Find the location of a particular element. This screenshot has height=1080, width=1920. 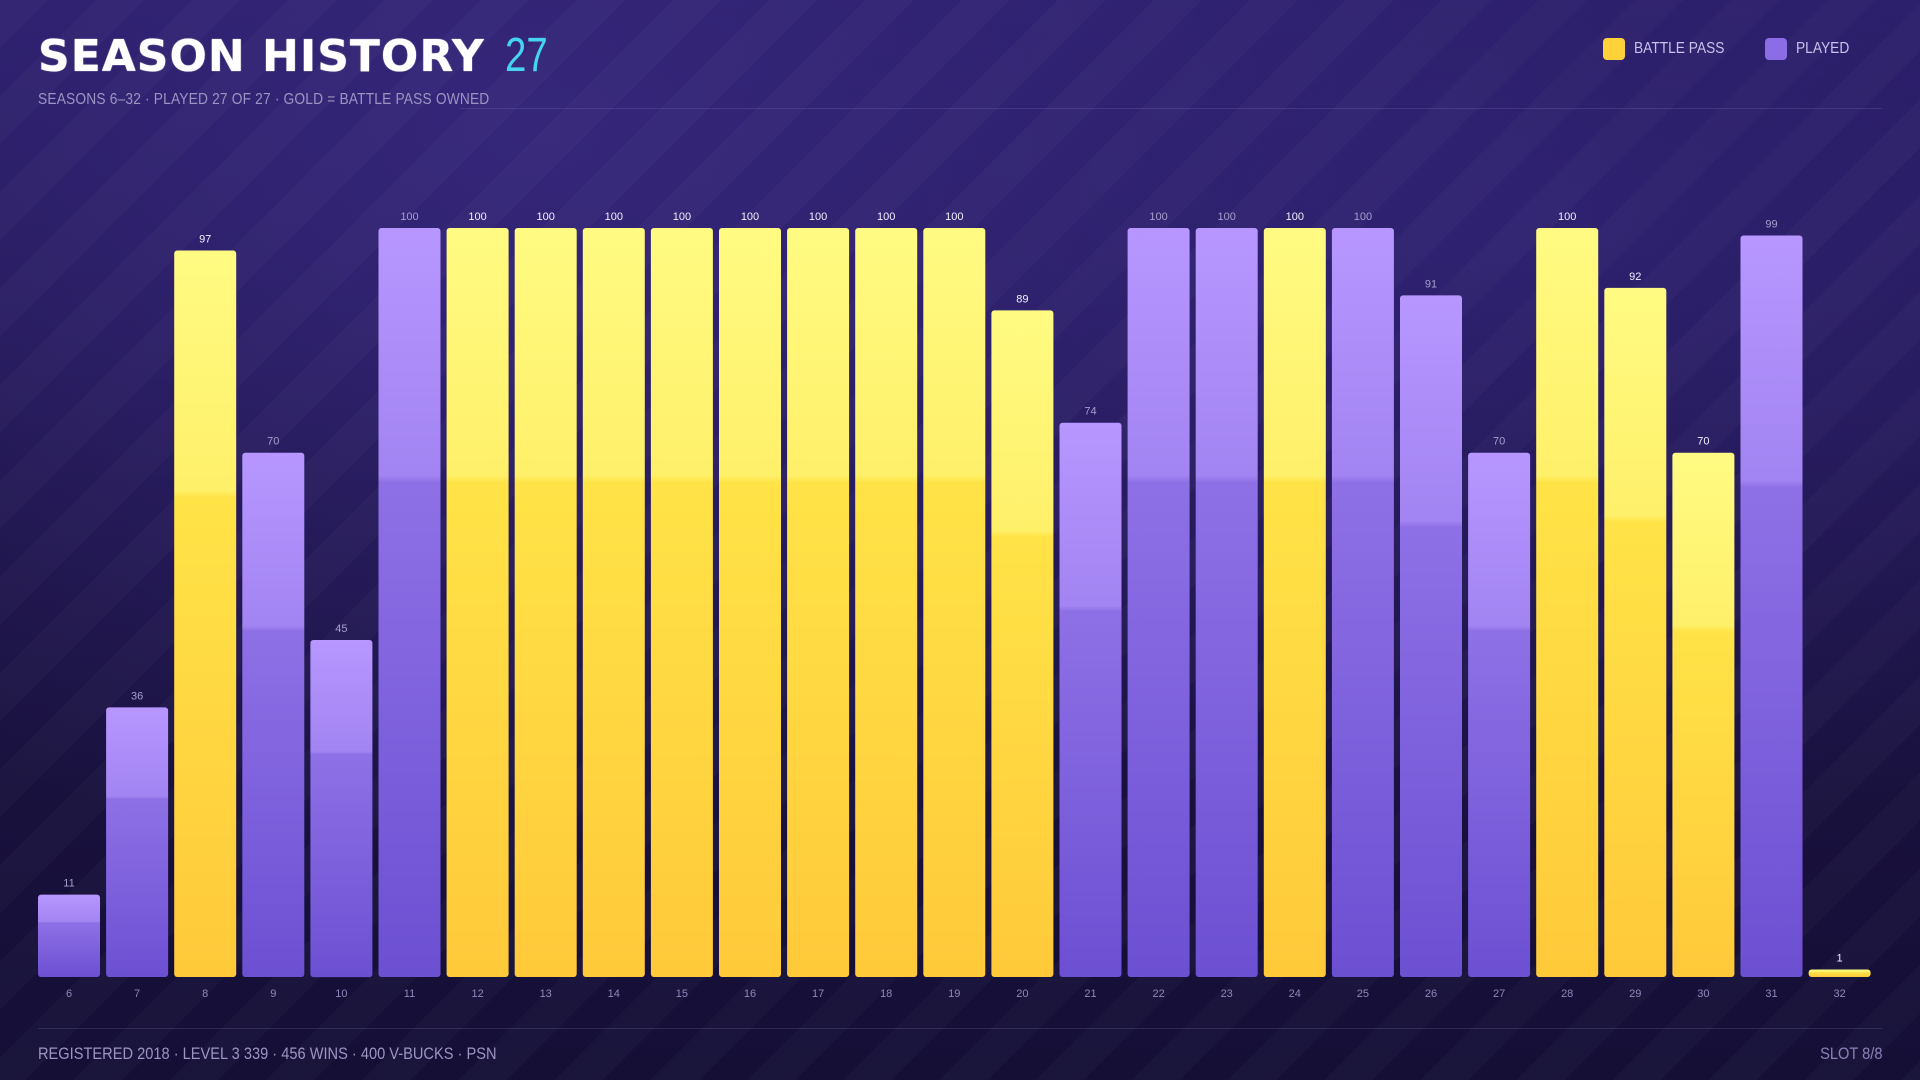

value-label-season-29: 92 is located at coordinates (1635, 277).